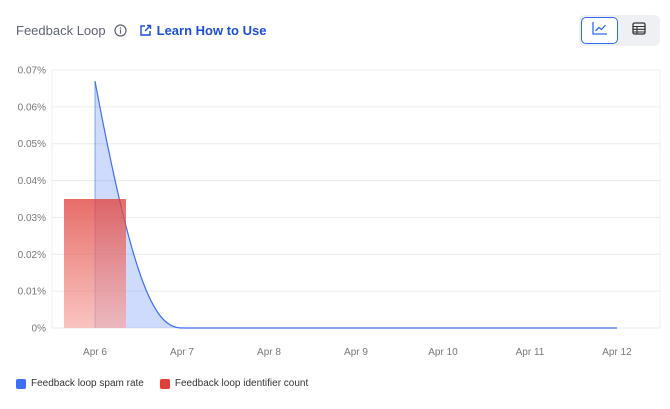  I want to click on chart-view-button, so click(599, 30).